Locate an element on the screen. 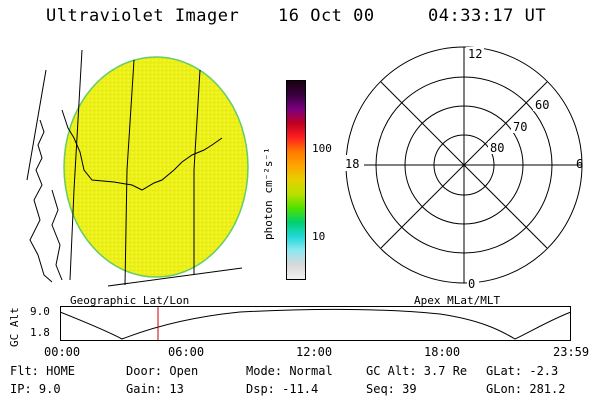 The height and width of the screenshot is (400, 600). colorbar-gradient is located at coordinates (296, 180).